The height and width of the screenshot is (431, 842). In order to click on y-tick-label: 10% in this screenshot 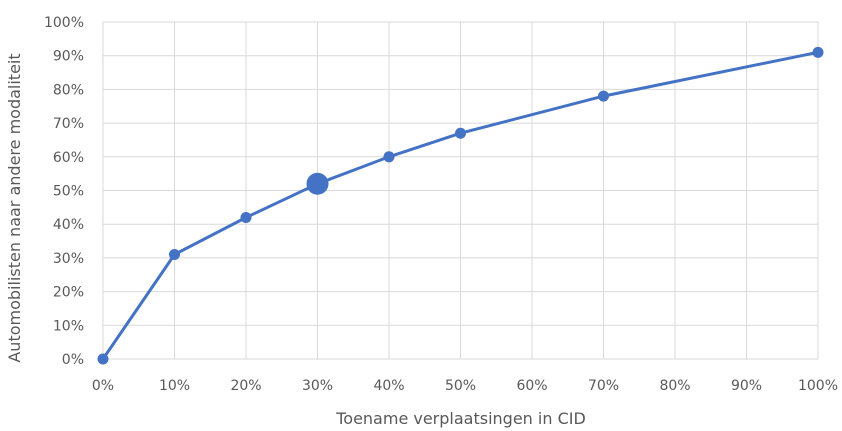, I will do `click(68, 326)`.